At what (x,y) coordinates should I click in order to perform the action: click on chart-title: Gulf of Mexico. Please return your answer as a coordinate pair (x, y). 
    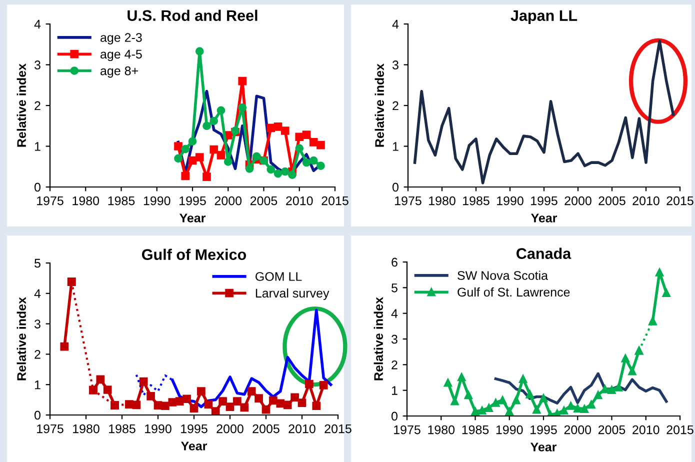
    Looking at the image, I should click on (194, 254).